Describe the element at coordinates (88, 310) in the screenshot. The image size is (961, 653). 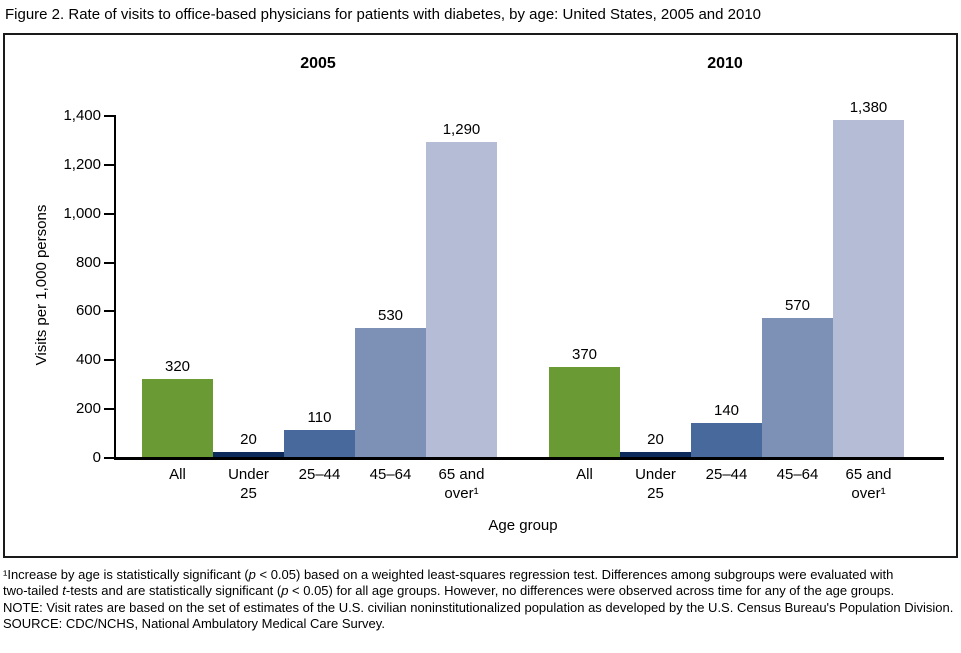
I see `y-axis-tick-label: 600` at that location.